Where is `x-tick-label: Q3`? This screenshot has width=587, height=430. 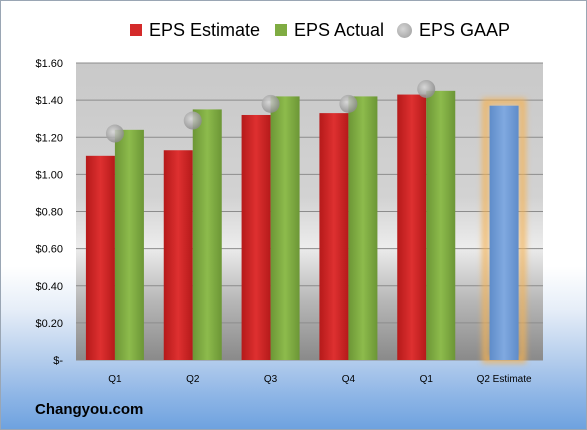
x-tick-label: Q3 is located at coordinates (271, 379).